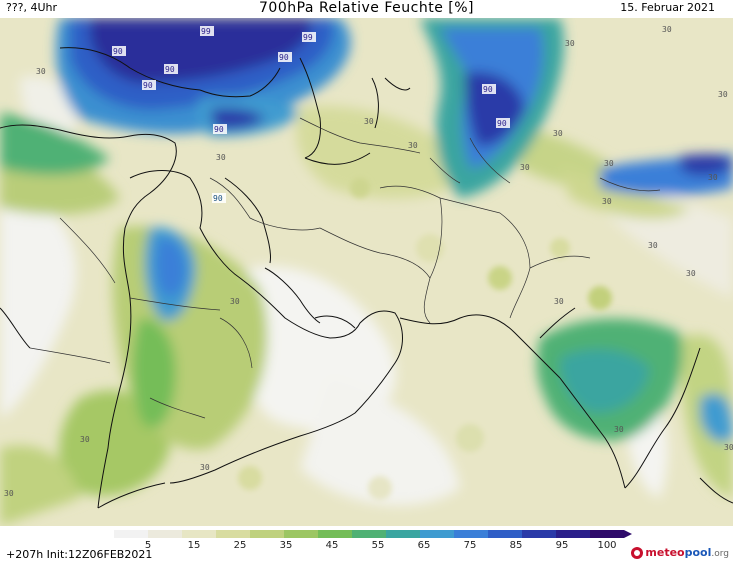 Image resolution: width=733 pixels, height=566 pixels. Describe the element at coordinates (424, 545) in the screenshot. I see `colorbar-tick: 65` at that location.